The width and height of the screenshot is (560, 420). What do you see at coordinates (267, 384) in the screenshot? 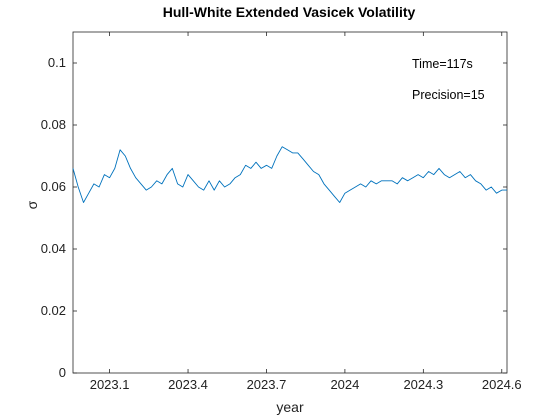
I see `x-tick-label: 2023.7` at bounding box center [267, 384].